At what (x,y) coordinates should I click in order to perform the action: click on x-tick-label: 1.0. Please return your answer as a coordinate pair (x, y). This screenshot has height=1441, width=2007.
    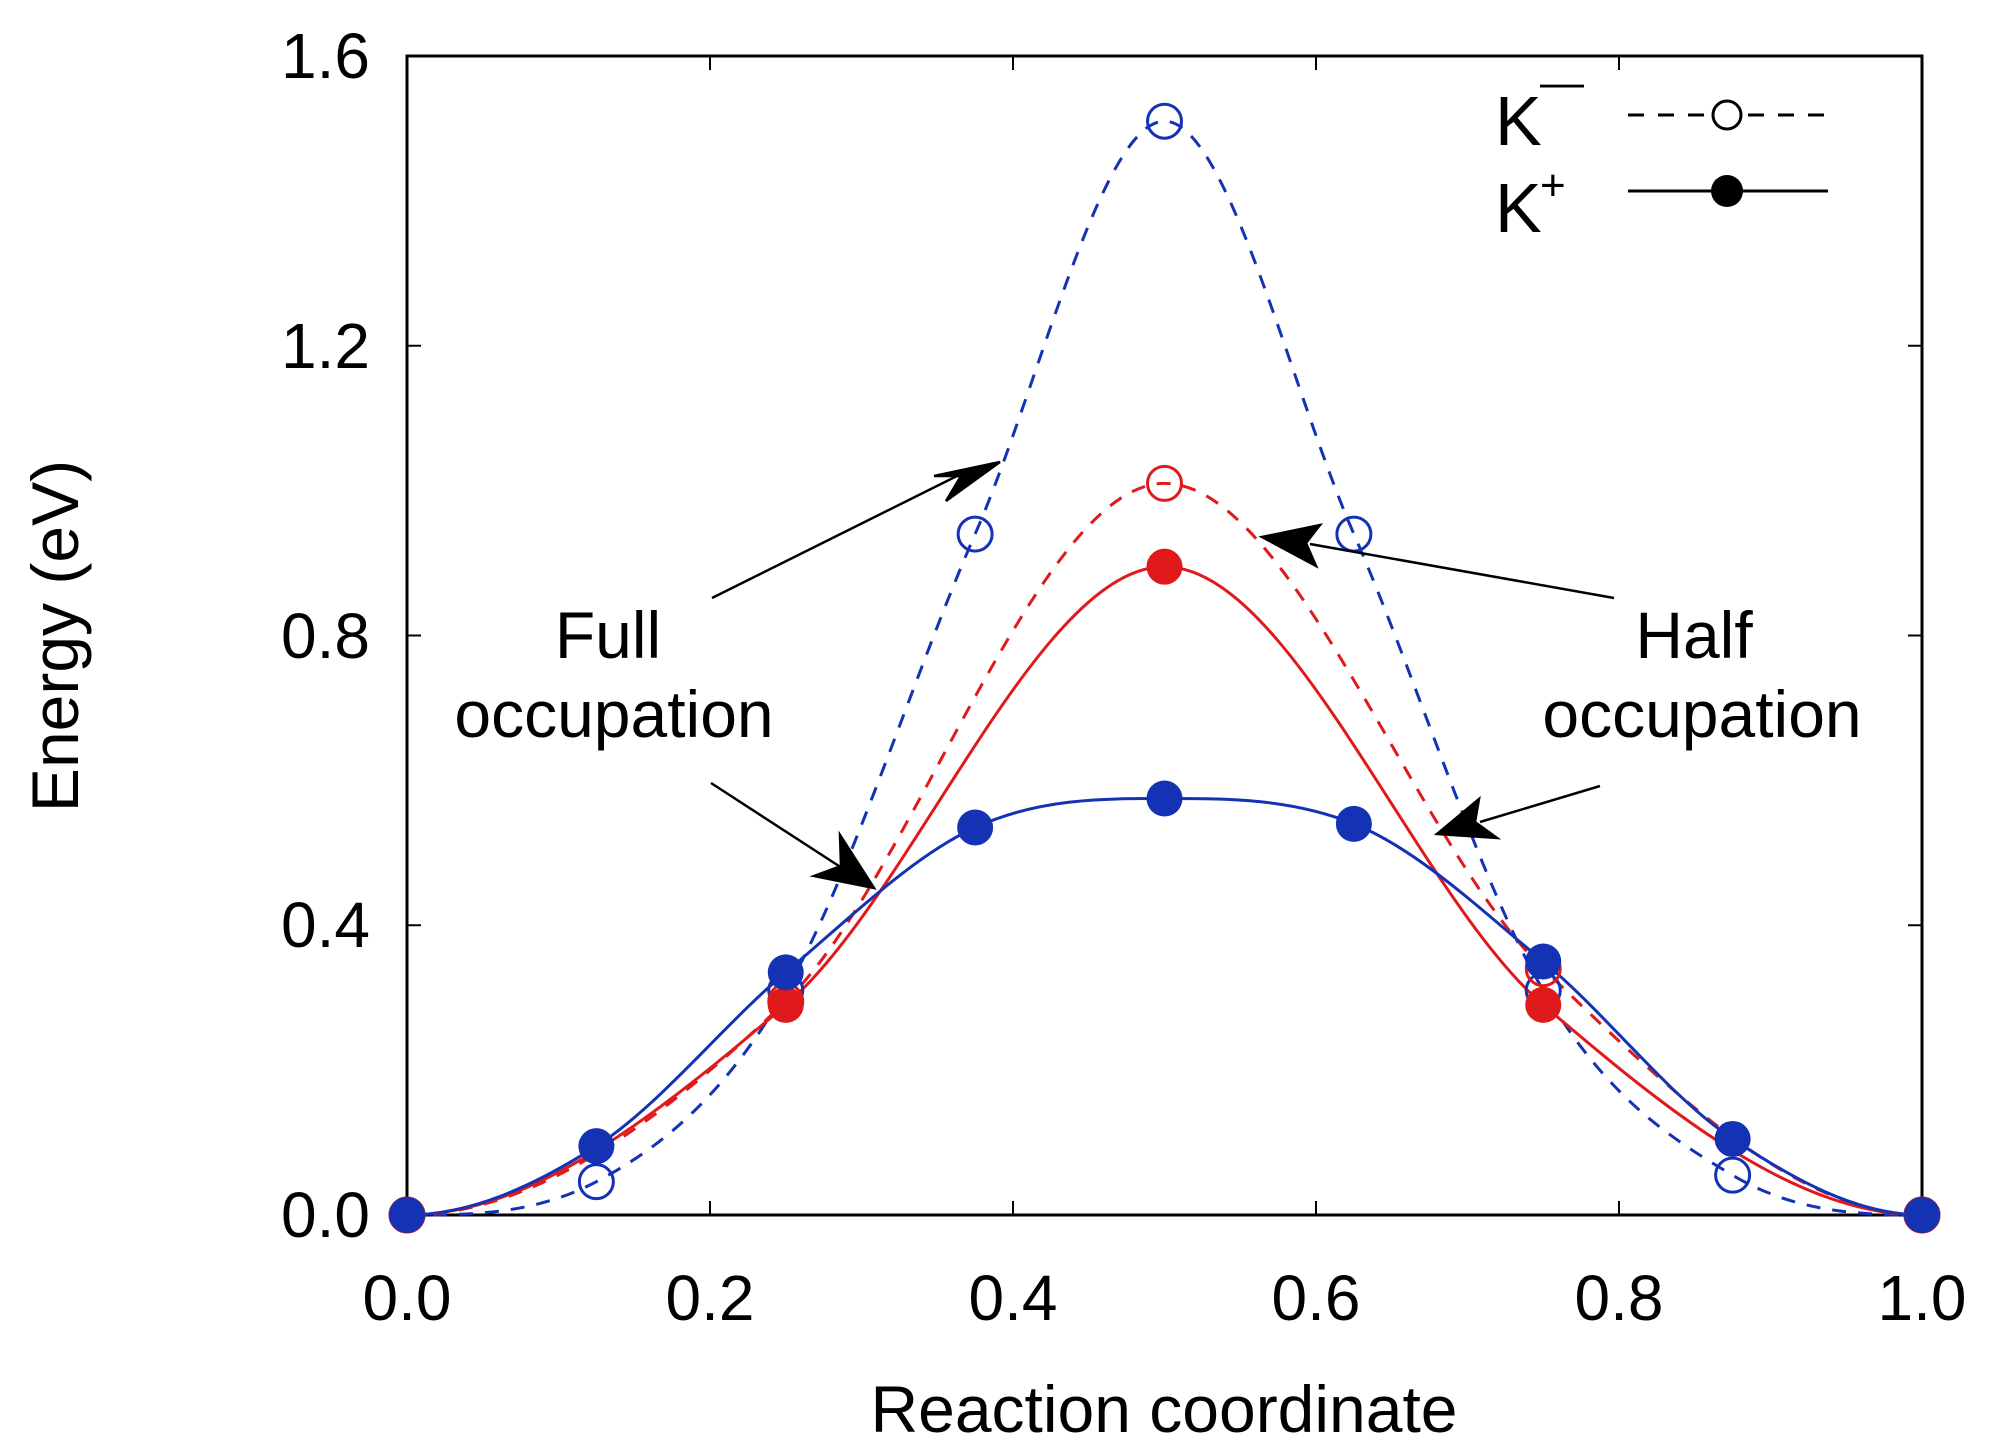
    Looking at the image, I should click on (1922, 1298).